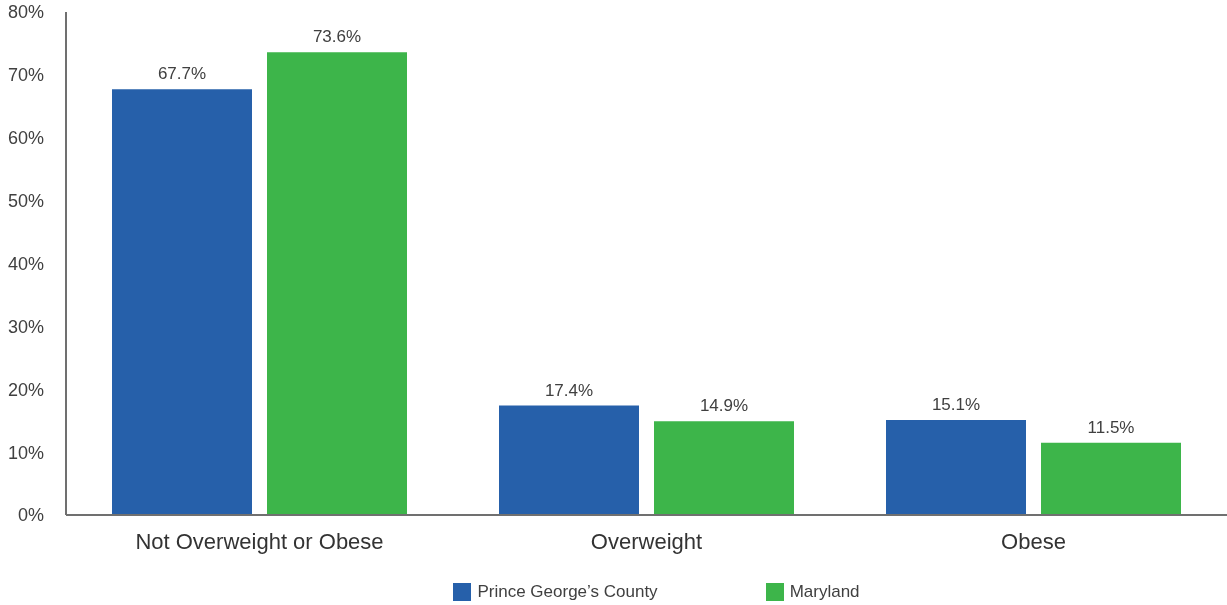 This screenshot has height=605, width=1227. Describe the element at coordinates (25, 201) in the screenshot. I see `y-tick-label: 50%` at that location.